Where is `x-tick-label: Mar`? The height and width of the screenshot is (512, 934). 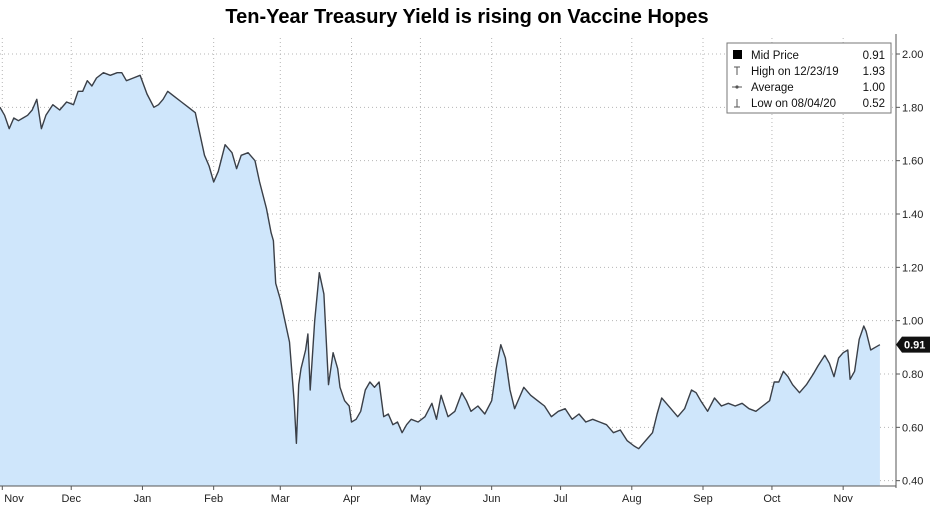
x-tick-label: Mar is located at coordinates (280, 499).